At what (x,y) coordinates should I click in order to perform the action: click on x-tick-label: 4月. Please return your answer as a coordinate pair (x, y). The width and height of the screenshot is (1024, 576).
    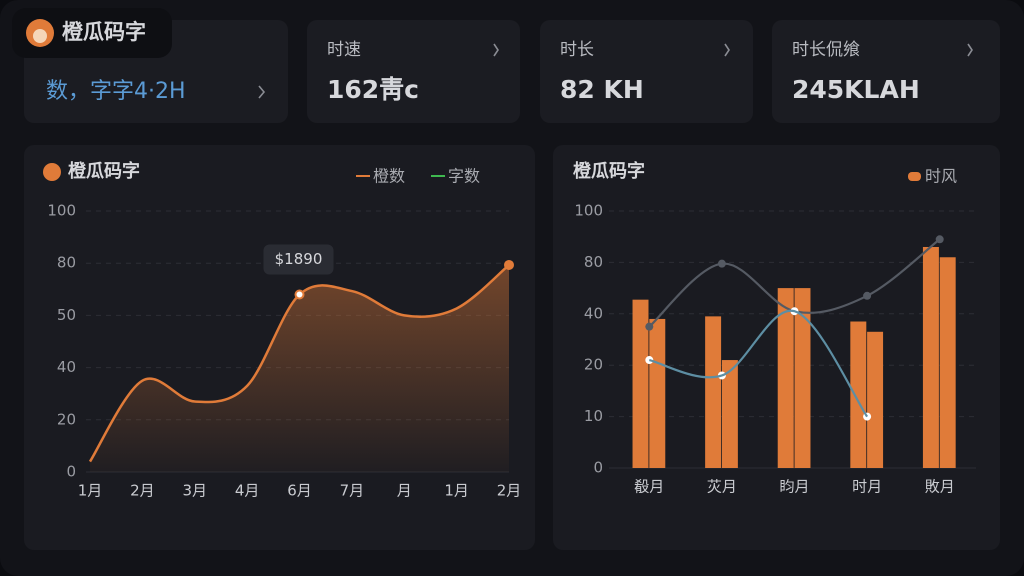
    Looking at the image, I should click on (247, 491).